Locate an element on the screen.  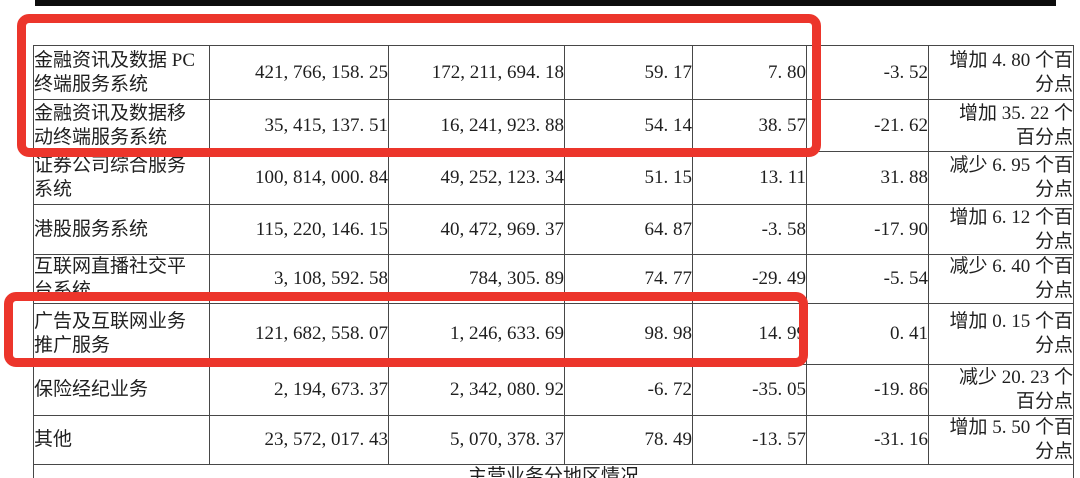
amount-cell: 784, 305. 89 is located at coordinates (476, 279).